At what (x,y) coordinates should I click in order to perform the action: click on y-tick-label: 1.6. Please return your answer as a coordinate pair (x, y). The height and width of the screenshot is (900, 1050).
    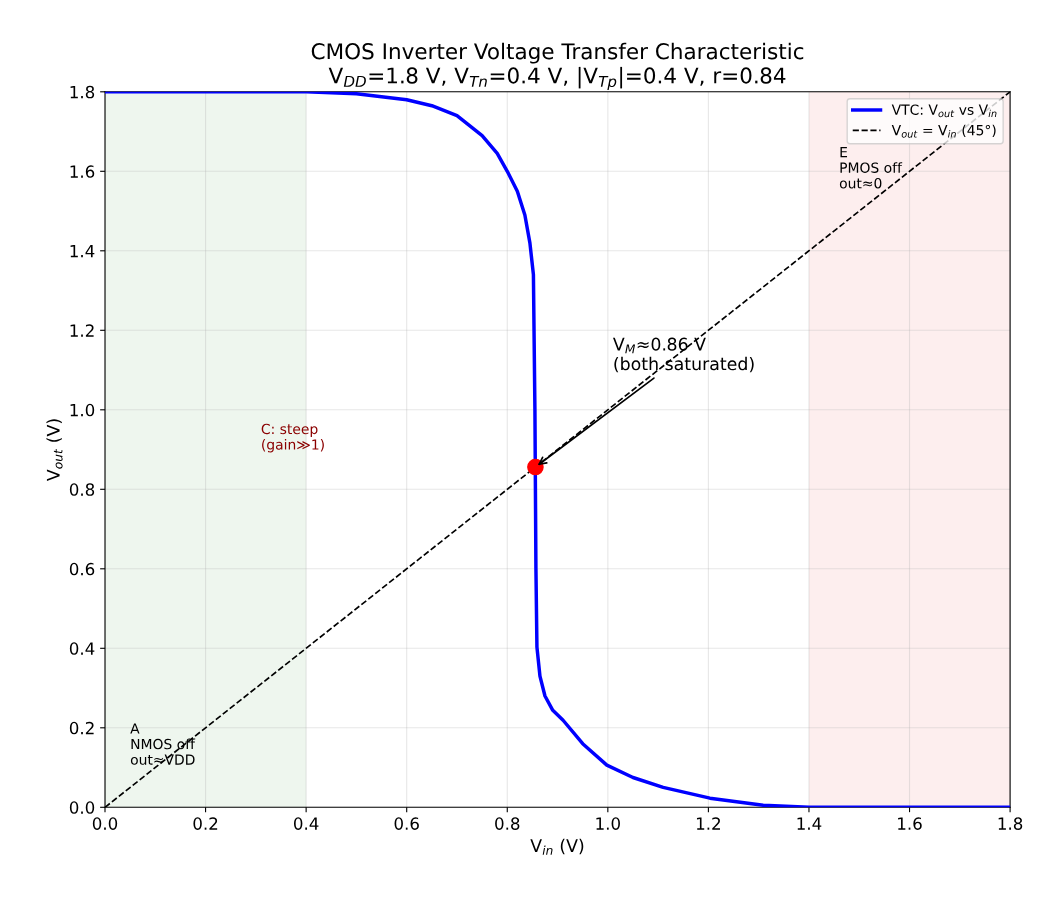
    Looking at the image, I should click on (82, 171).